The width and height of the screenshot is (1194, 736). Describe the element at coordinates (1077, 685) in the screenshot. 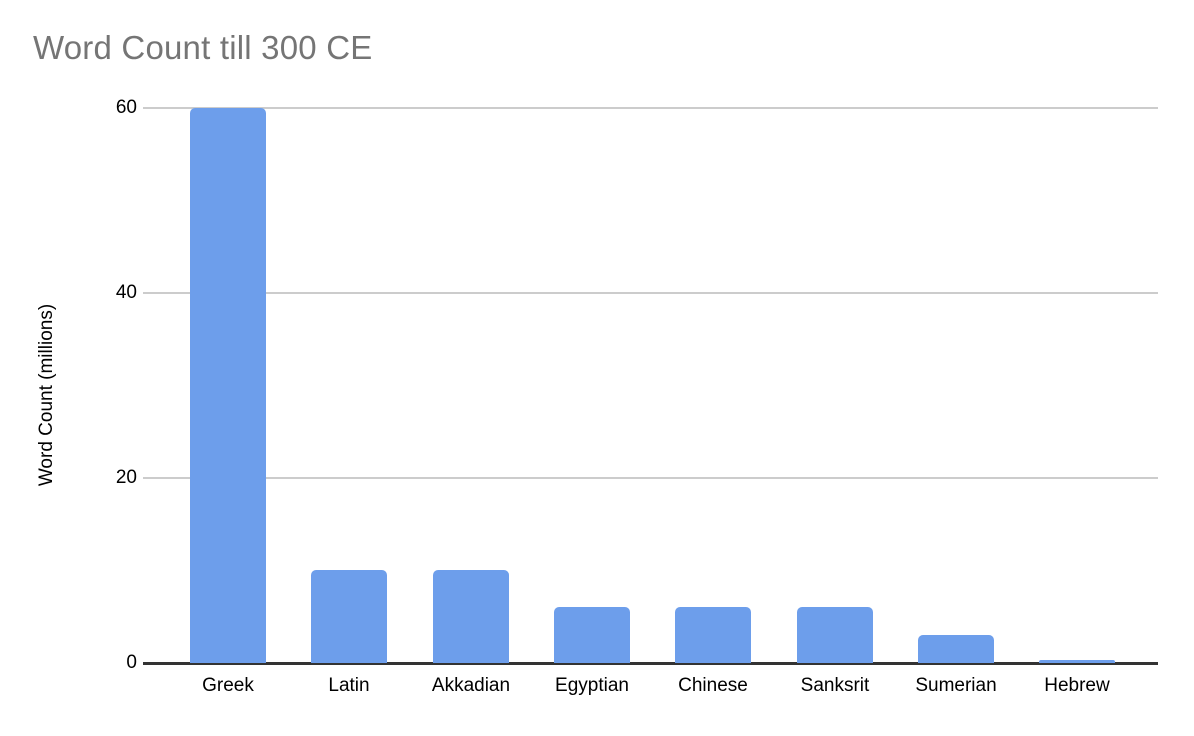

I see `x-tick-label-hebrew: Hebrew` at that location.